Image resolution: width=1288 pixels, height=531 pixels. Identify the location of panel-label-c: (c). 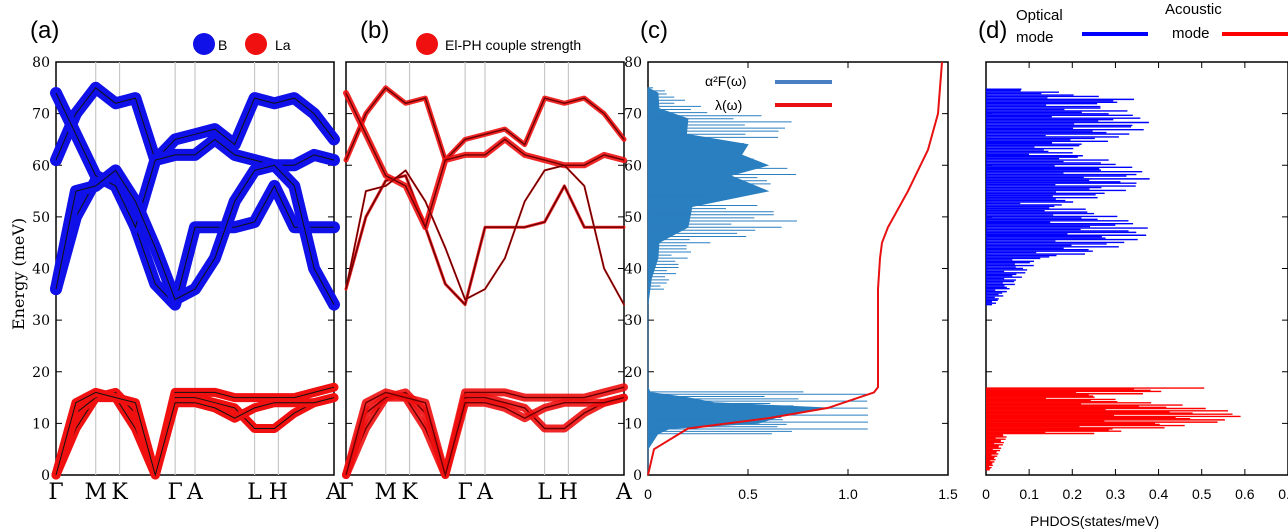
(654, 30).